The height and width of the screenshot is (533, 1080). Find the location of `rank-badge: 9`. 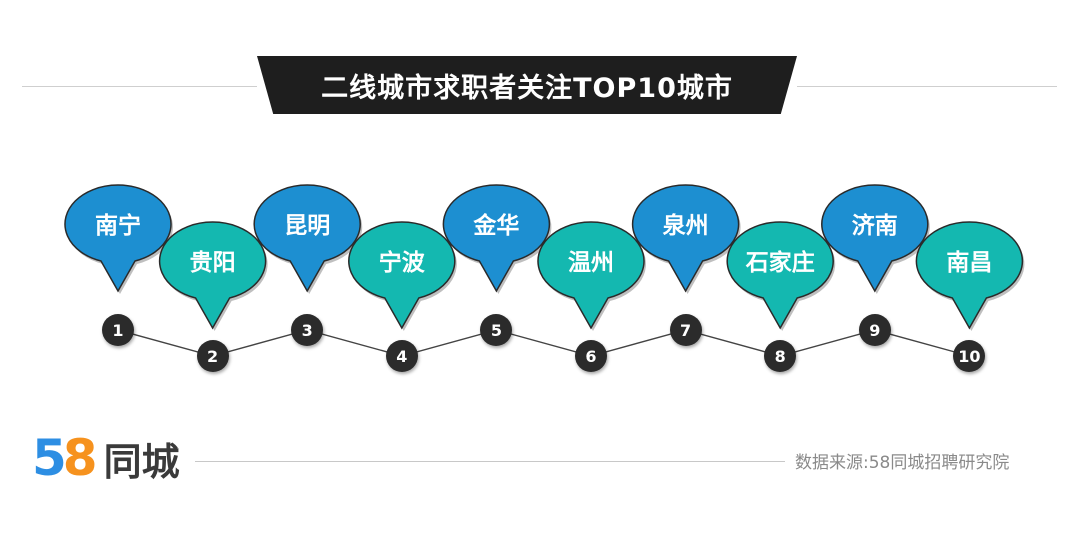

rank-badge: 9 is located at coordinates (874, 330).